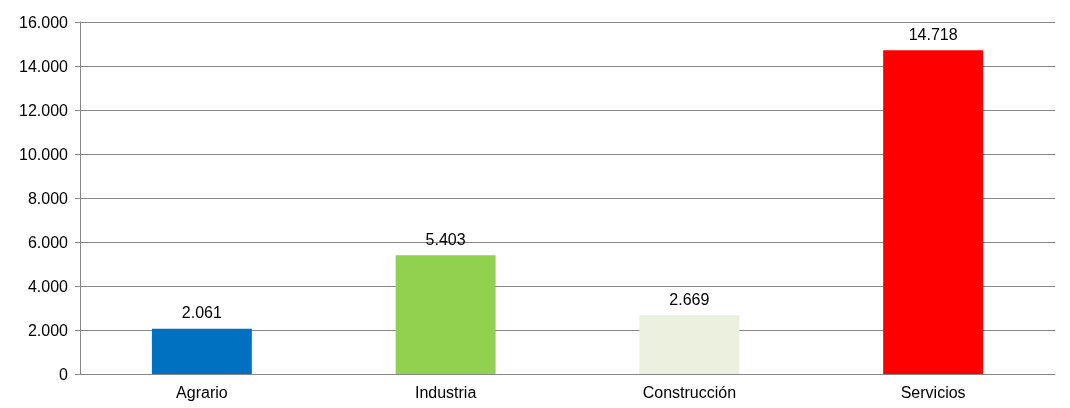  What do you see at coordinates (48, 242) in the screenshot?
I see `y-tick-label: 6.000` at bounding box center [48, 242].